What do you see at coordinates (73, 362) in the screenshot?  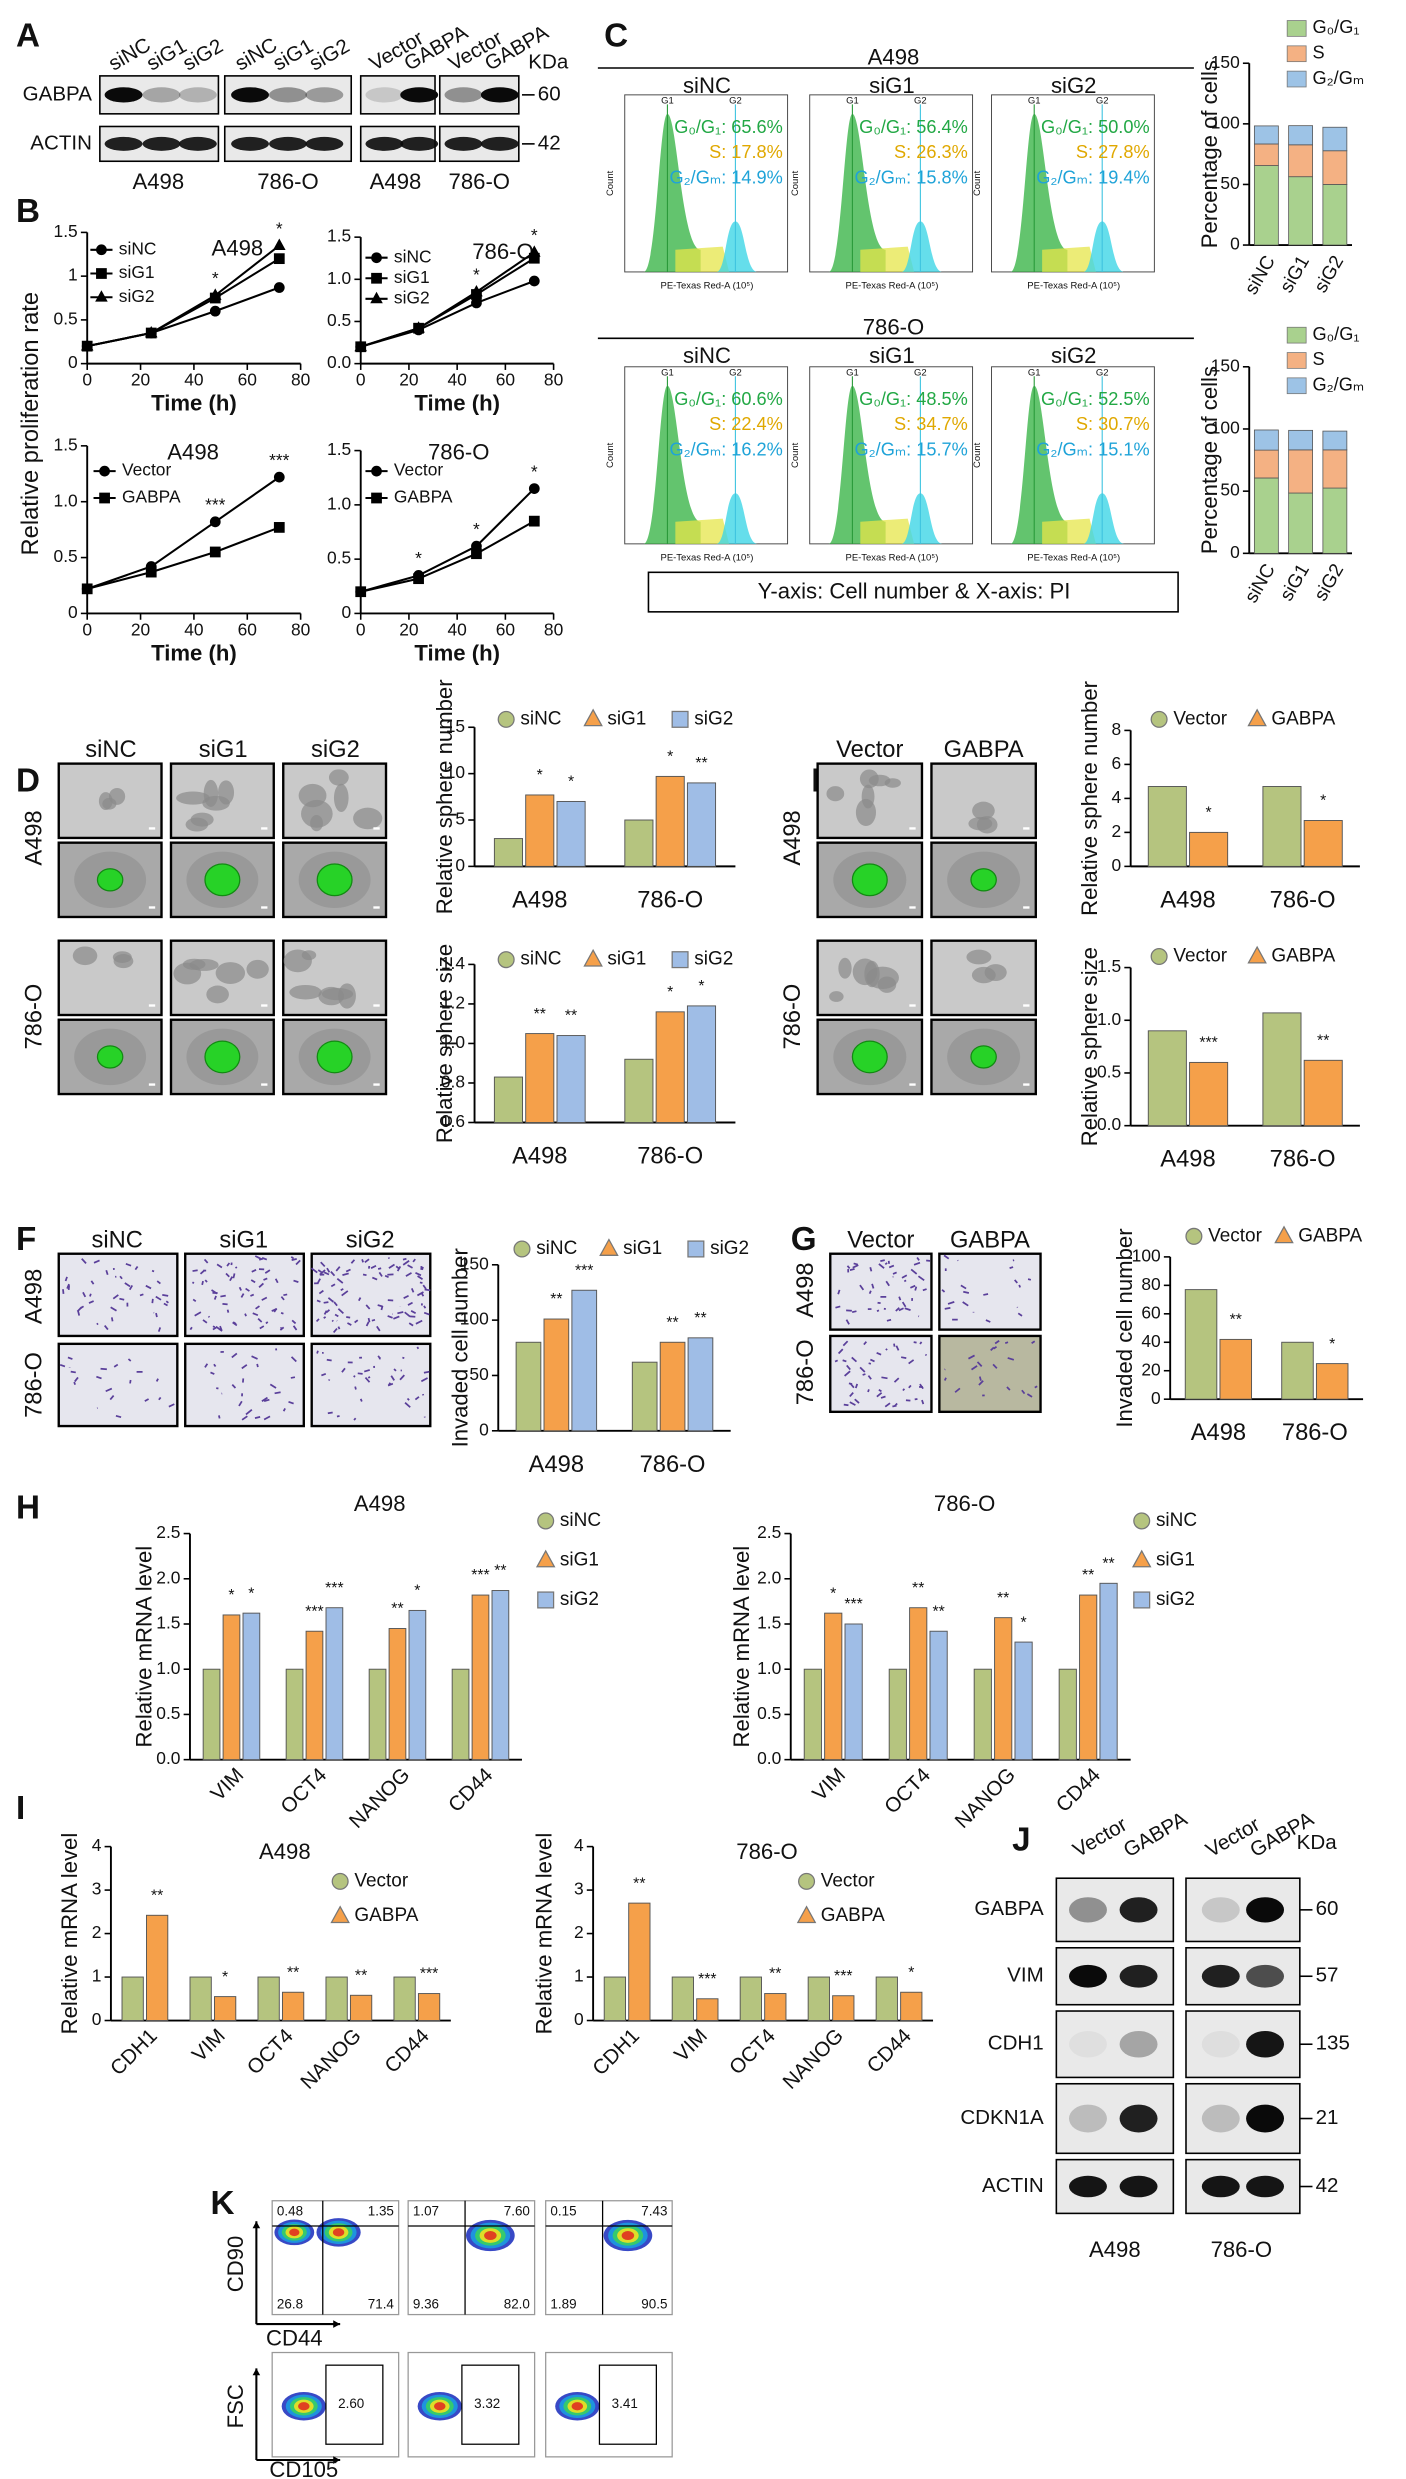 I see `y-tick-label: 0` at bounding box center [73, 362].